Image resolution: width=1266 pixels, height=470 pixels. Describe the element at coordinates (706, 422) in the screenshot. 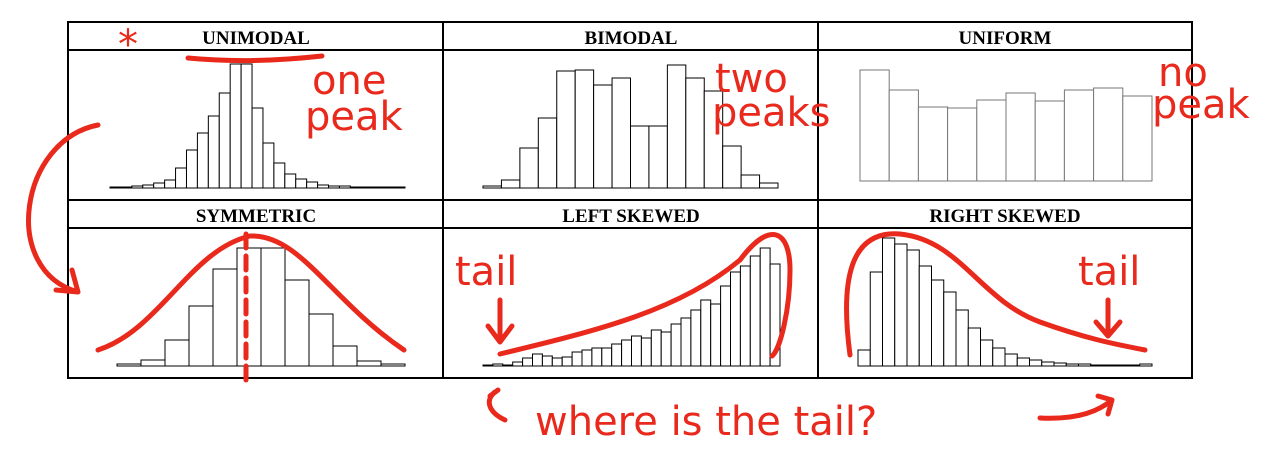

I see `question: where is the tail?` at that location.